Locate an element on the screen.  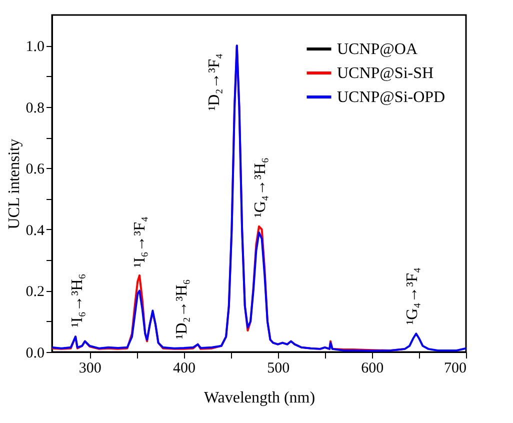
annotation: ¹G₄→³H₆ is located at coordinates (260, 188).